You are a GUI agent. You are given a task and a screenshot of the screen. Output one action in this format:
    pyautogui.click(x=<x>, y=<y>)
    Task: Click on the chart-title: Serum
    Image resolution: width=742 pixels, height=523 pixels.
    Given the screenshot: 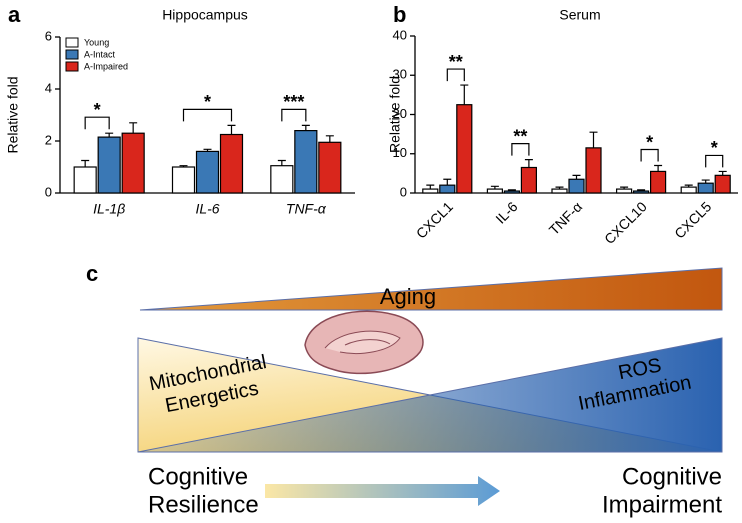 What is the action you would take?
    pyautogui.click(x=579, y=15)
    